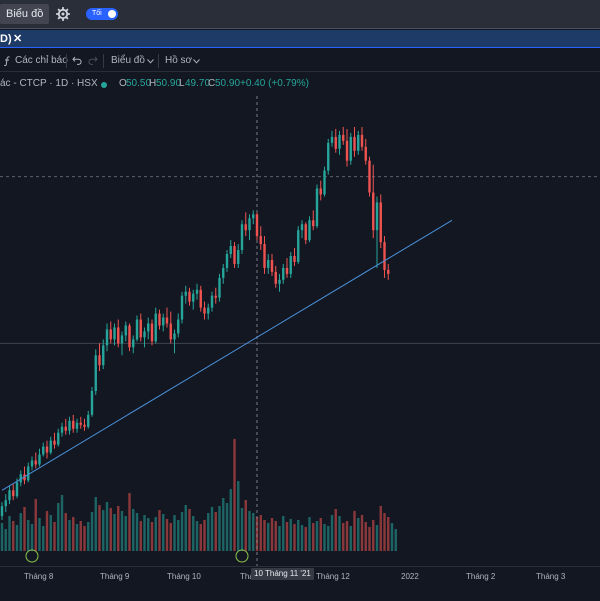  I want to click on dividend-marker, so click(242, 556).